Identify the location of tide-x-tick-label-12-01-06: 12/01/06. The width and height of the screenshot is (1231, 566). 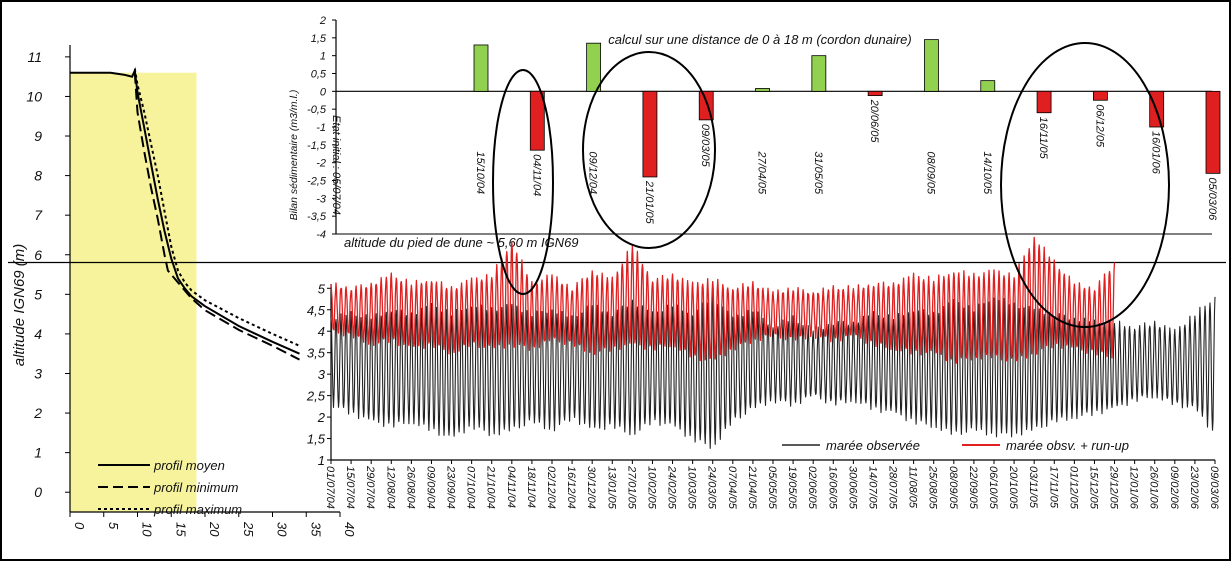
(1134, 488).